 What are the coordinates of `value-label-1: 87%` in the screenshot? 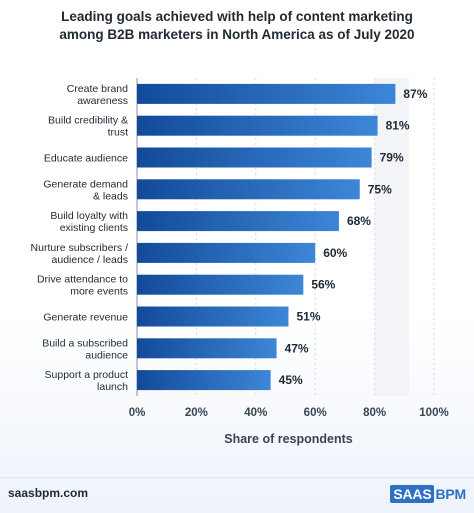 It's located at (415, 94).